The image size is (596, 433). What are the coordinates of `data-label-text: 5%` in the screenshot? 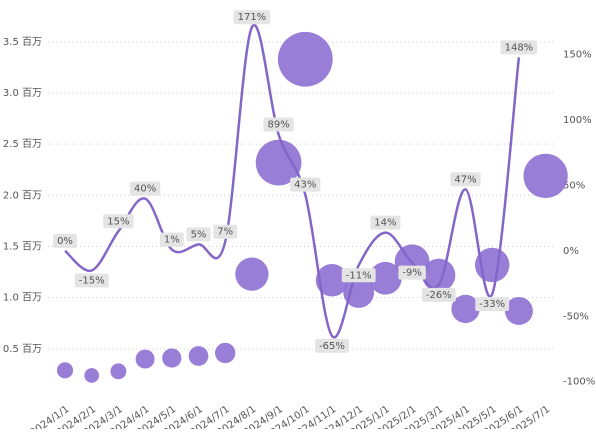 It's located at (199, 234).